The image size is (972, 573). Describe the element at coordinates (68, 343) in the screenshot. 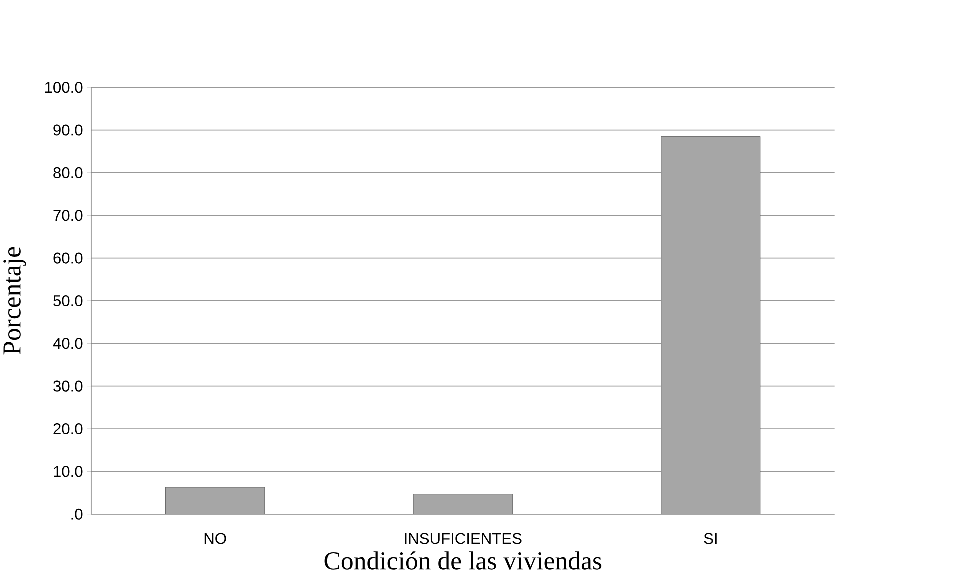

I see `y-tick-label: 40.0` at that location.